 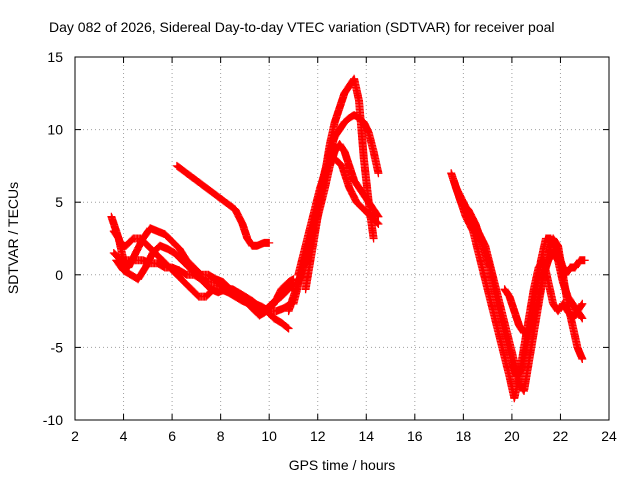 What do you see at coordinates (609, 436) in the screenshot?
I see `x-tick-label: 24` at bounding box center [609, 436].